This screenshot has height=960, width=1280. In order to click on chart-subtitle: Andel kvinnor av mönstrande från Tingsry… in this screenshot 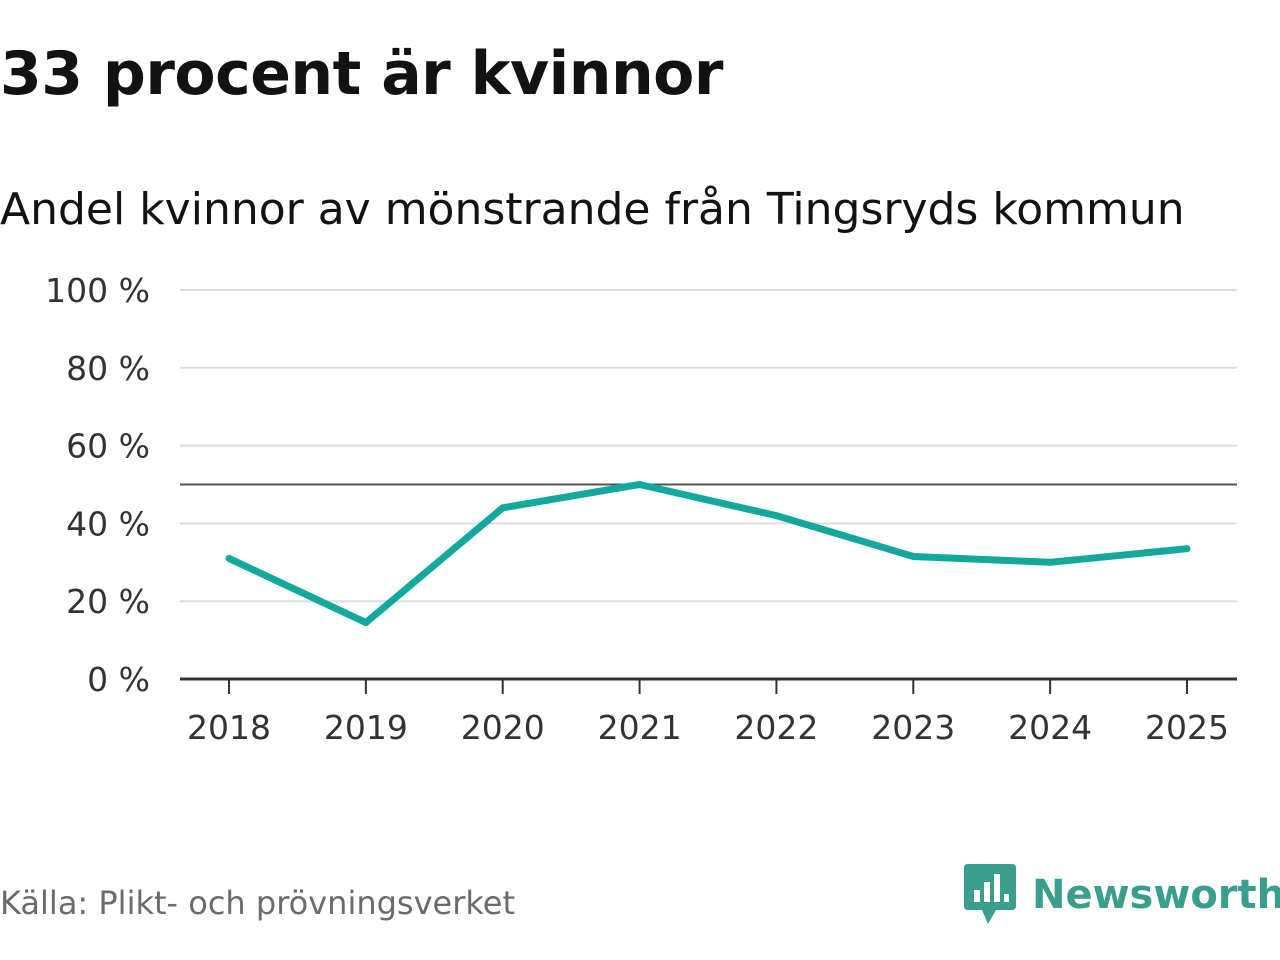, I will do `click(592, 209)`.